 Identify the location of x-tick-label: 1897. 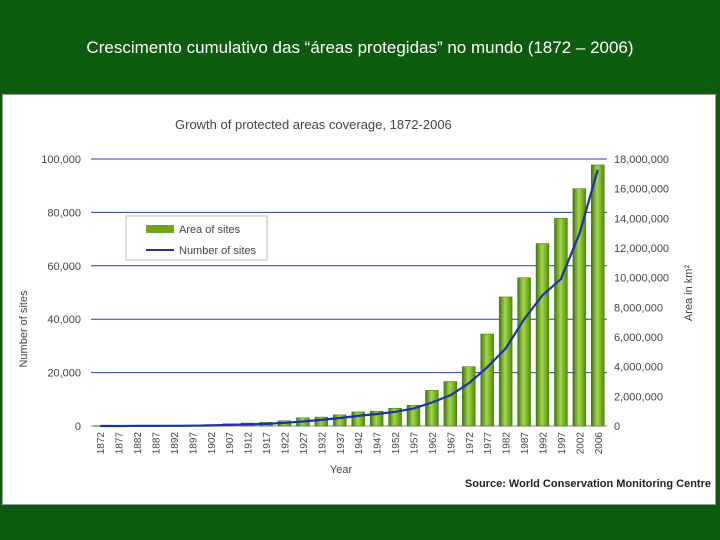
(193, 443).